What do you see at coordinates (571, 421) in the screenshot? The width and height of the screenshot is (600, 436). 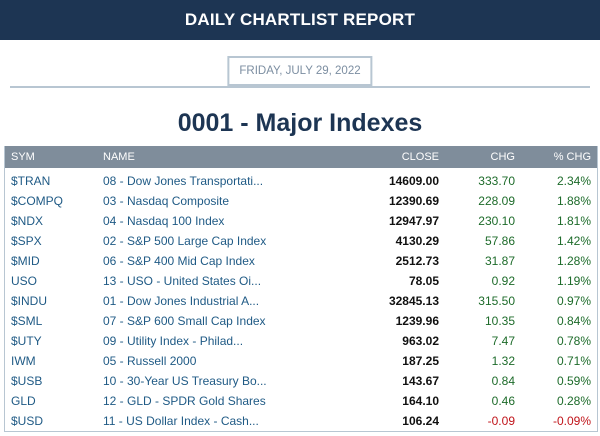 I see `percent-change-value: -0.09%` at bounding box center [571, 421].